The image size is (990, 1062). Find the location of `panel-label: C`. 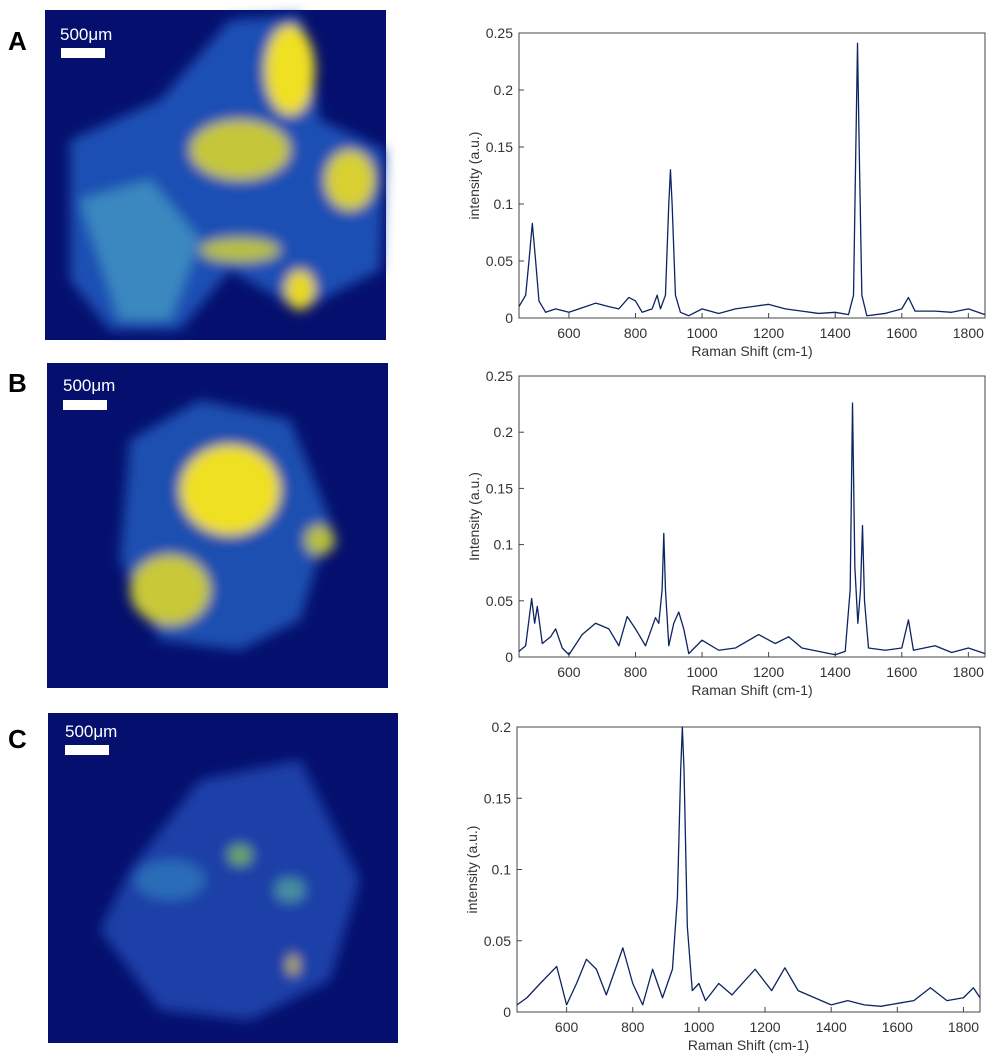

panel-label: C is located at coordinates (17, 739).